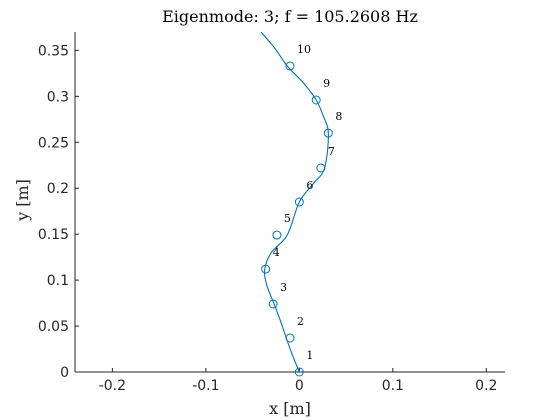 Image resolution: width=560 pixels, height=420 pixels. I want to click on x-axis-label: x [m], so click(290, 408).